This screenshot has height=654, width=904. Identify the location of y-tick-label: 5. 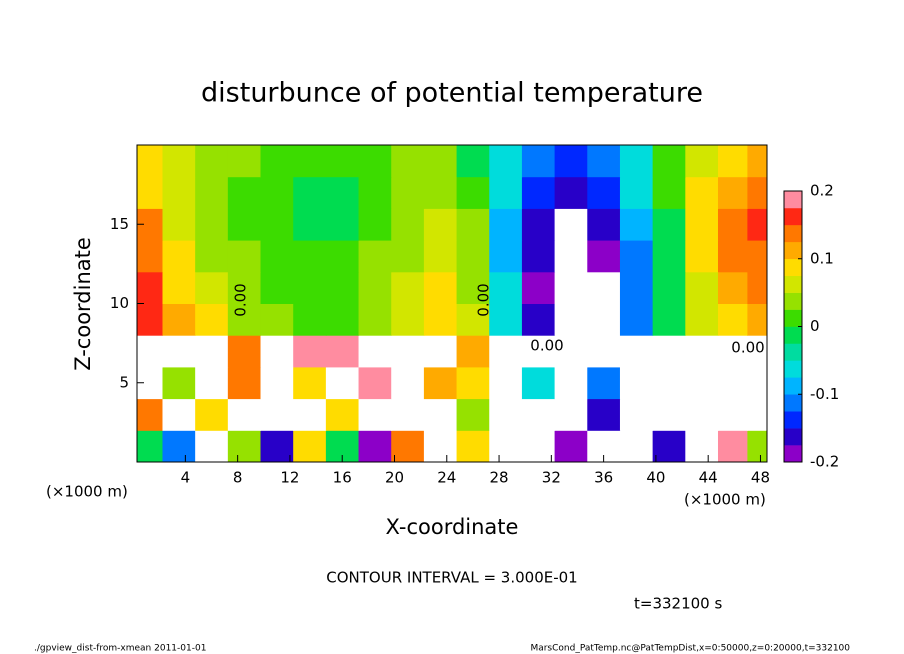
(124, 382).